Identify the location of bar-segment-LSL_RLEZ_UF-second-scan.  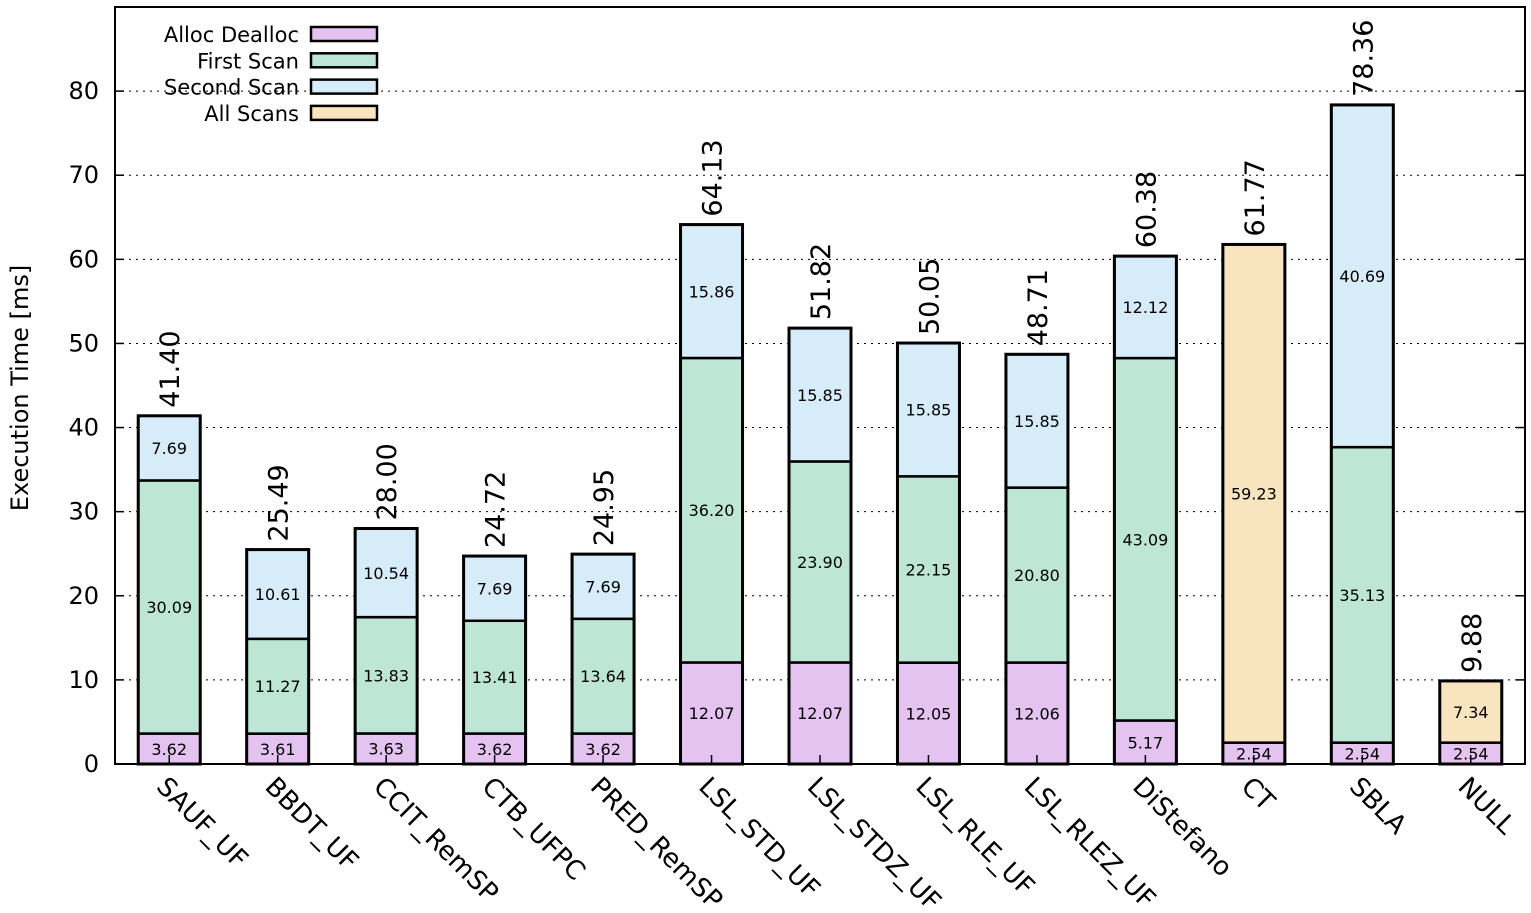
(1037, 421).